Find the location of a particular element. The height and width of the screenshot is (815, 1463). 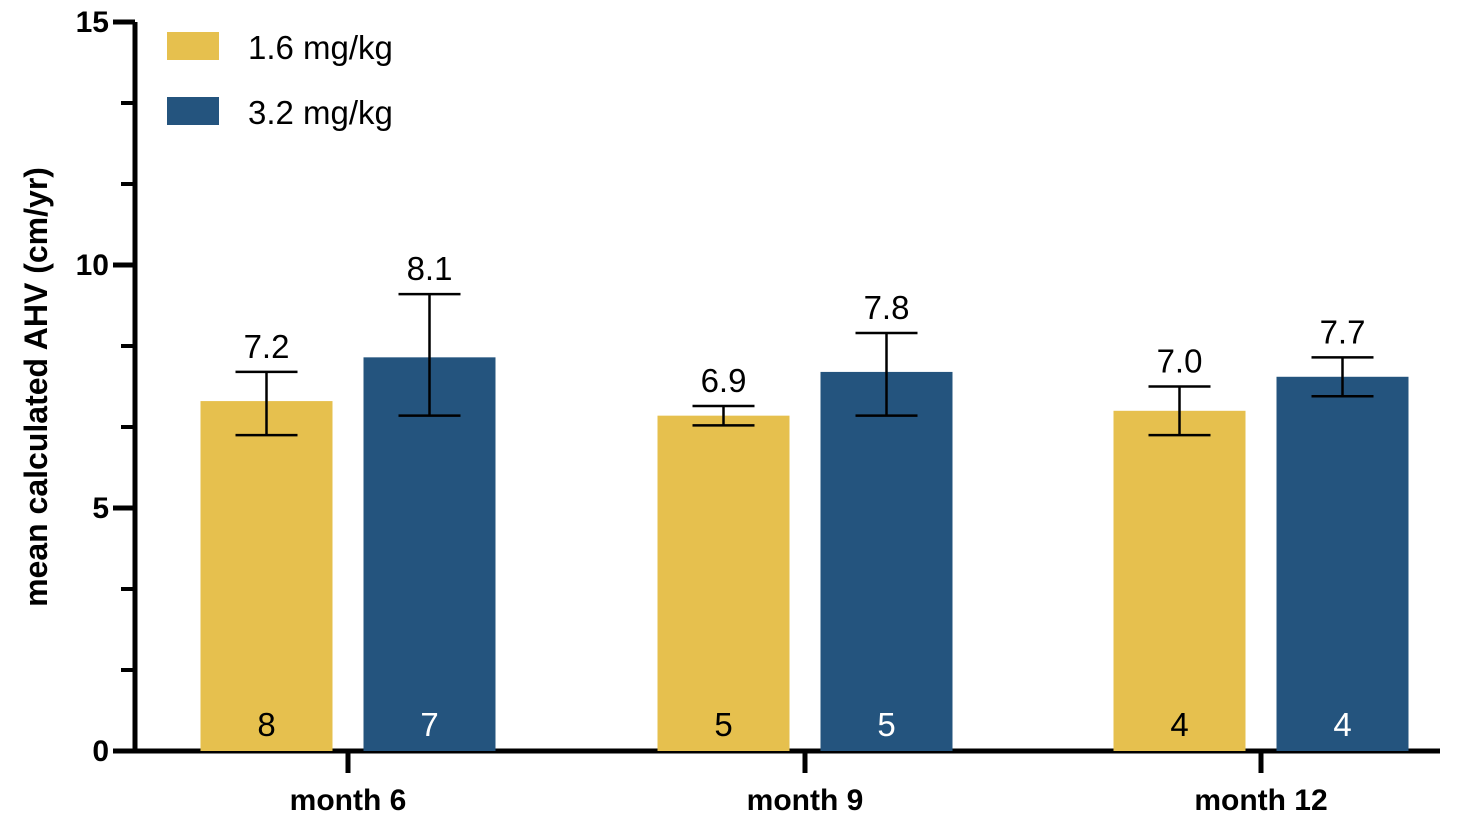

y-tick-label: 5 is located at coordinates (100, 508).